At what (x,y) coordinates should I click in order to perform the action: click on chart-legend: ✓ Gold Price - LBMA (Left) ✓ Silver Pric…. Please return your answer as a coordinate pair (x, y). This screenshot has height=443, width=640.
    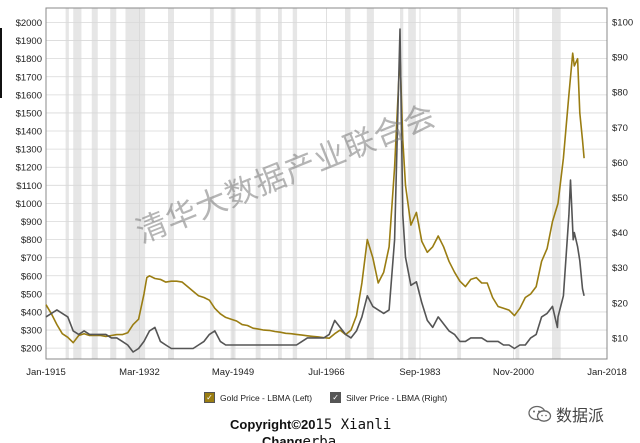
    Looking at the image, I should click on (334, 397).